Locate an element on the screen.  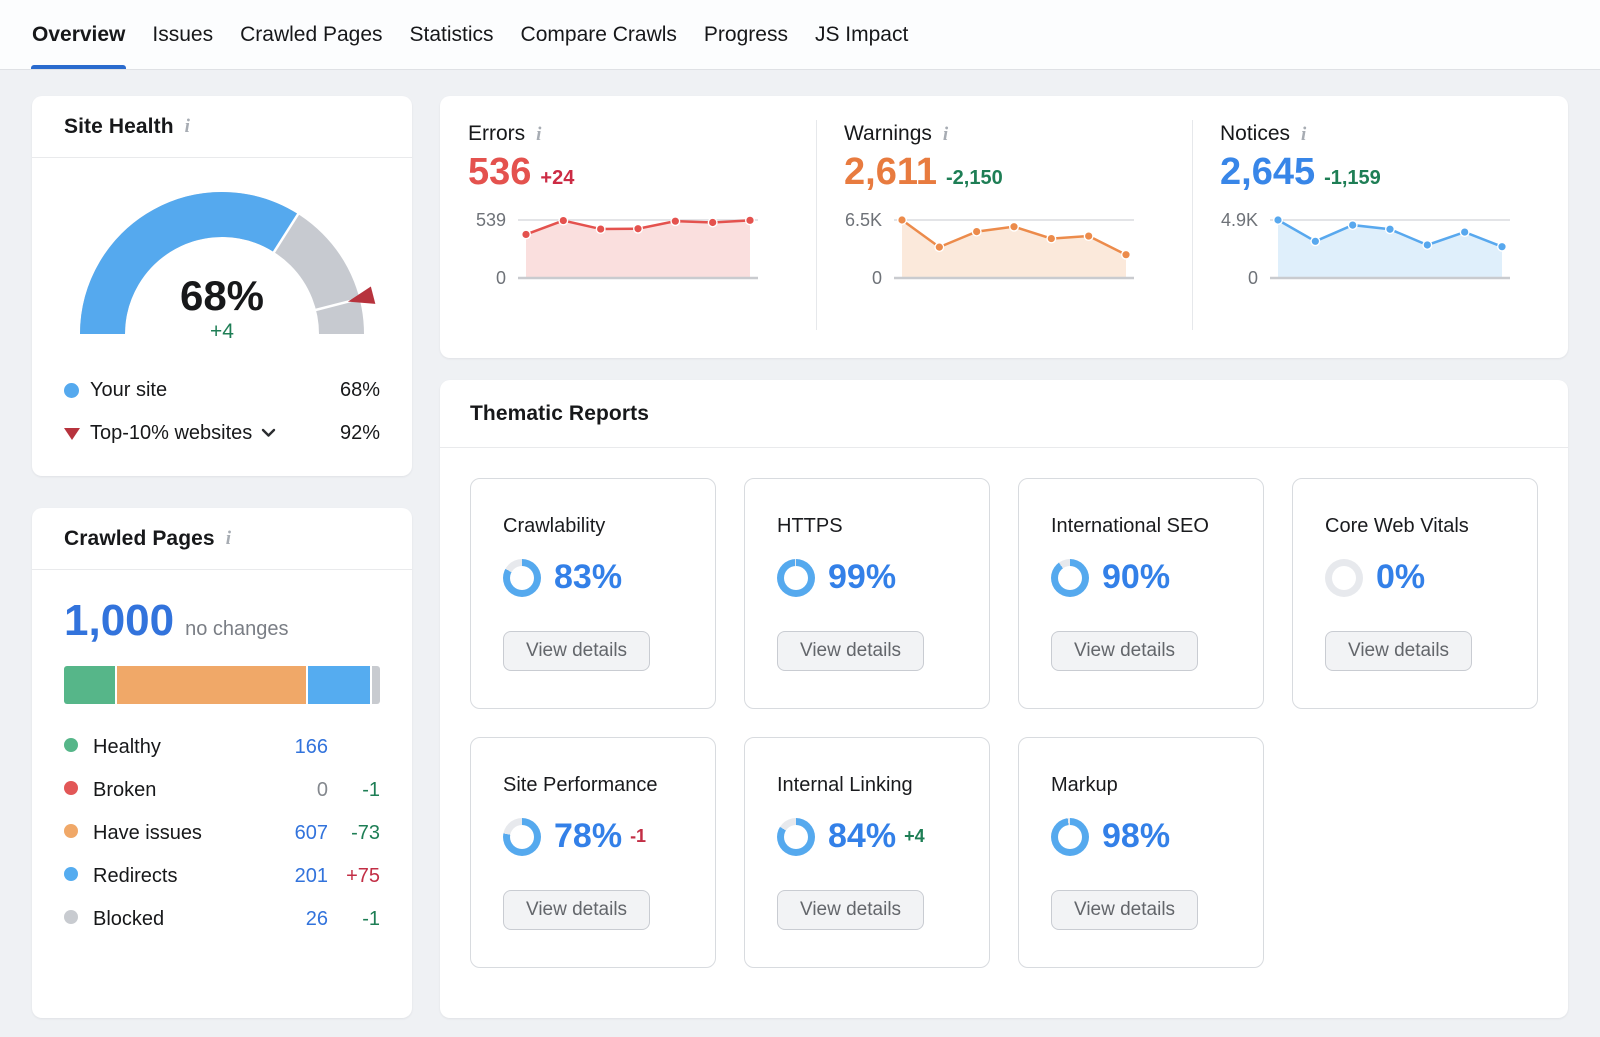
warnings-value: 2,611 is located at coordinates (890, 172).